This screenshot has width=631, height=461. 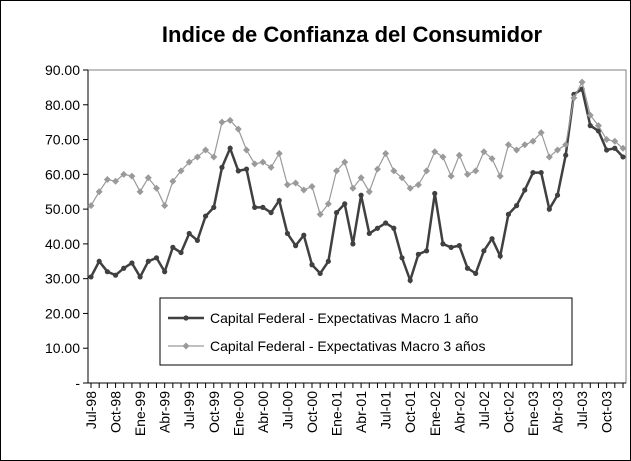 I want to click on x-tick-label: Oct-02, so click(x=508, y=412).